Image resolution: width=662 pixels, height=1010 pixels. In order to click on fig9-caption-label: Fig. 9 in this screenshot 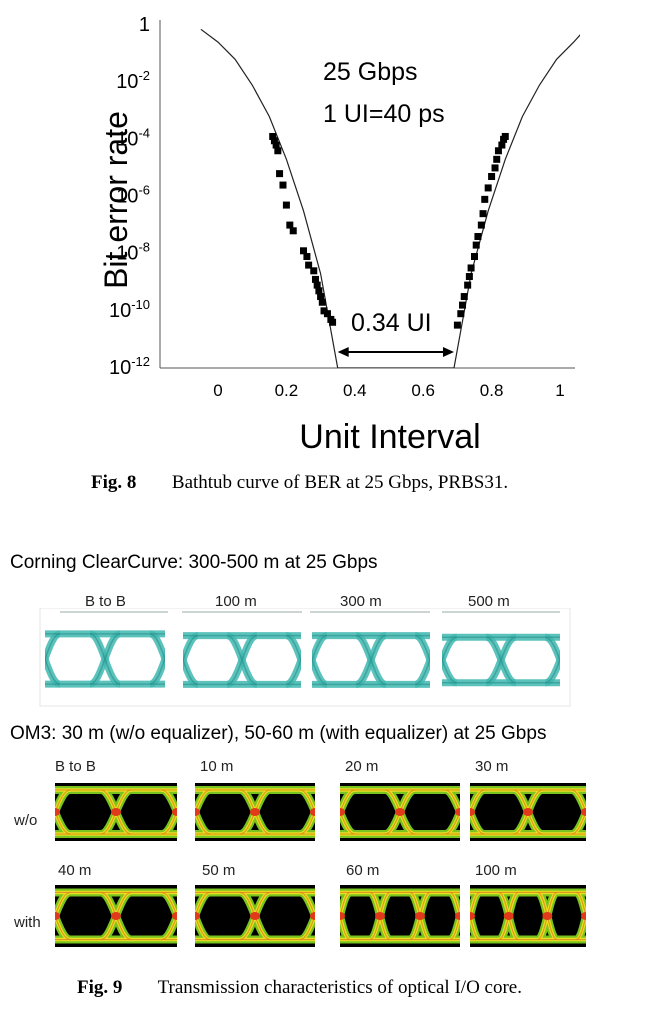, I will do `click(100, 987)`.